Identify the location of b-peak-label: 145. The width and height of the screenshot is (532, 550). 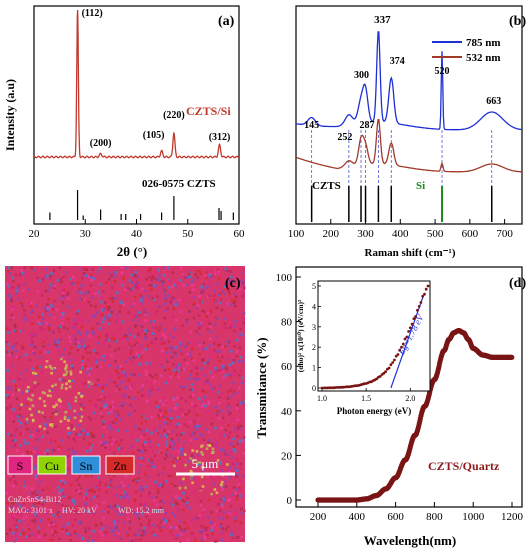
(311, 125).